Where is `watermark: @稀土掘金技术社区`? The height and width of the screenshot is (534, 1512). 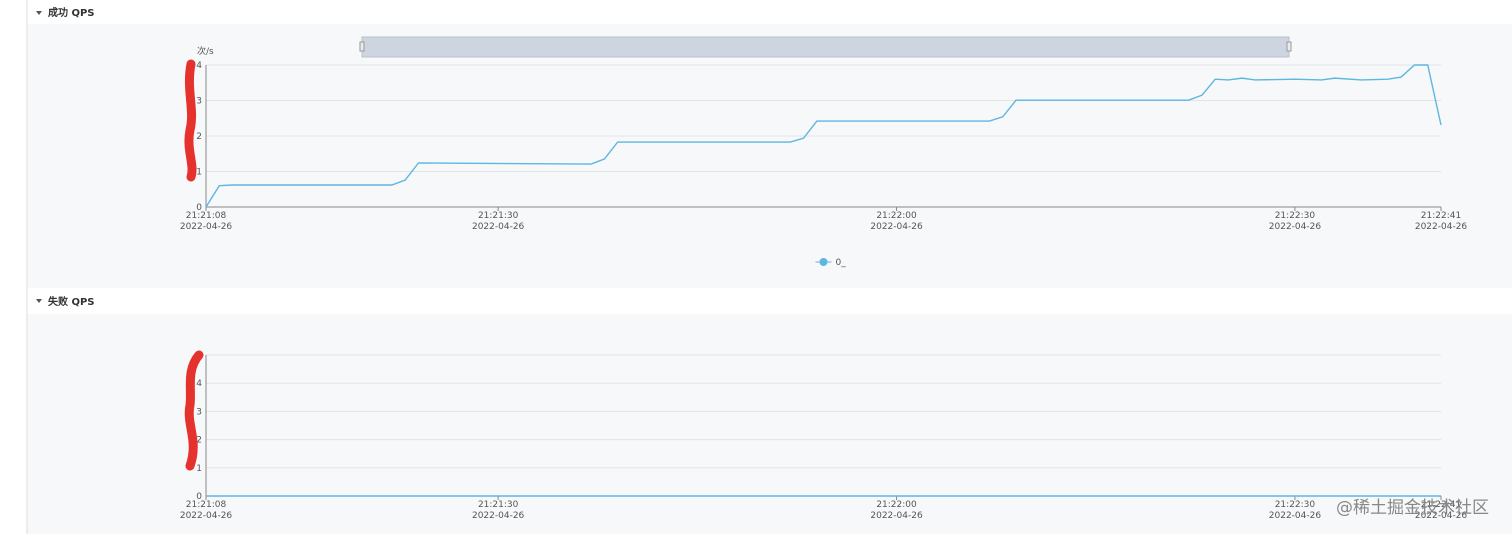
watermark: @稀土掘金技术社区 is located at coordinates (1412, 508).